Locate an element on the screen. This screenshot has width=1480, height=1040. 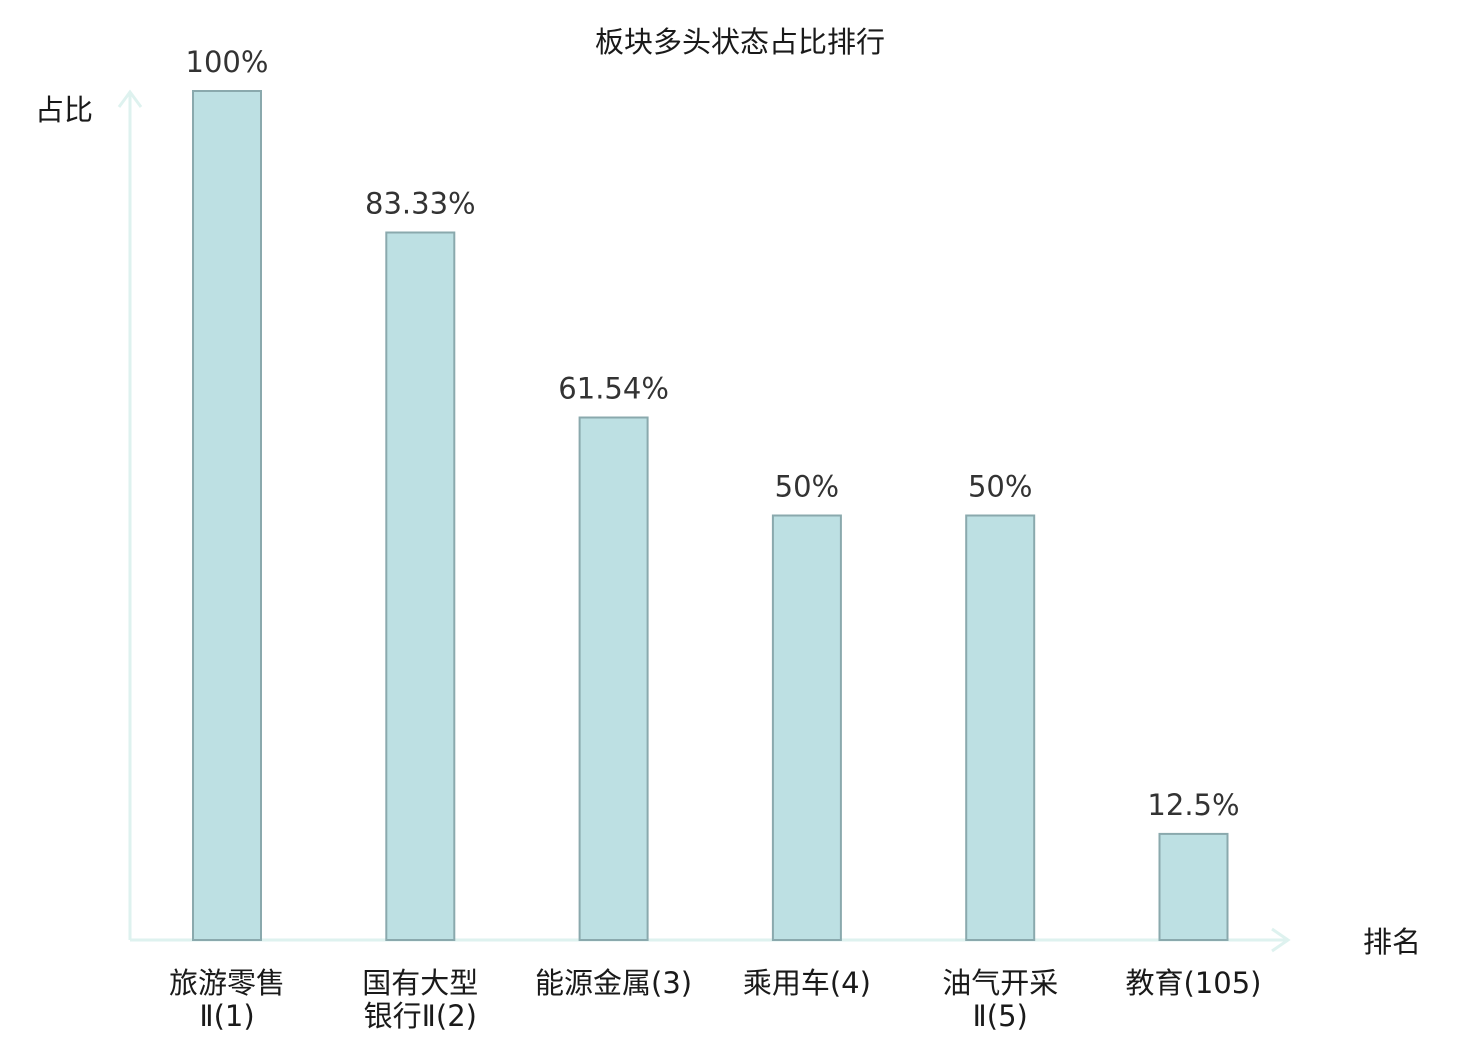
category-label-6: 教育(105) is located at coordinates (1194, 983).